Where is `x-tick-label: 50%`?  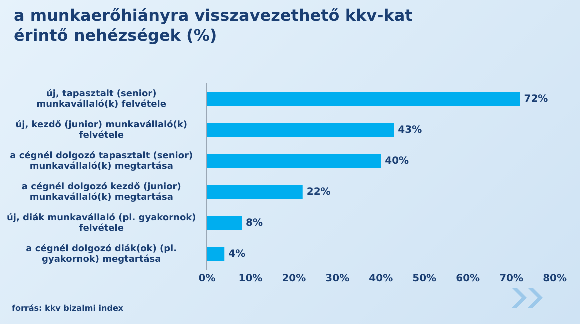 x-tick-label: 50% is located at coordinates (424, 279).